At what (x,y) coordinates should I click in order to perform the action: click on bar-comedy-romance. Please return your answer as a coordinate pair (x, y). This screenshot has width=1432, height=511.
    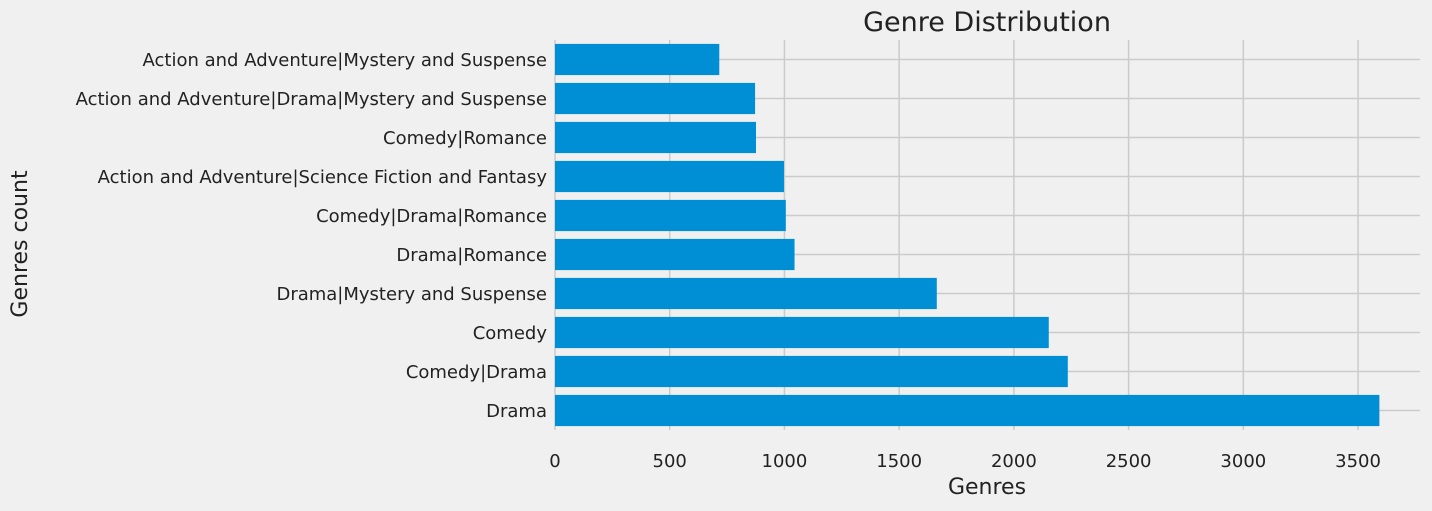
    Looking at the image, I should click on (655, 137).